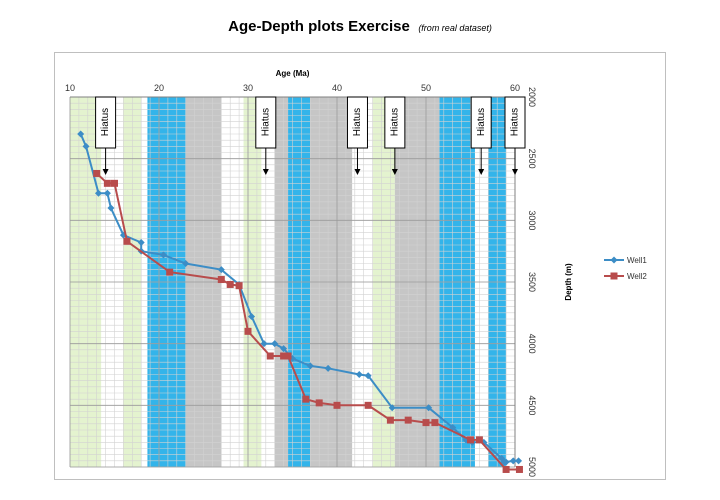 This screenshot has height=500, width=720. I want to click on legend-label: Well1, so click(637, 260).